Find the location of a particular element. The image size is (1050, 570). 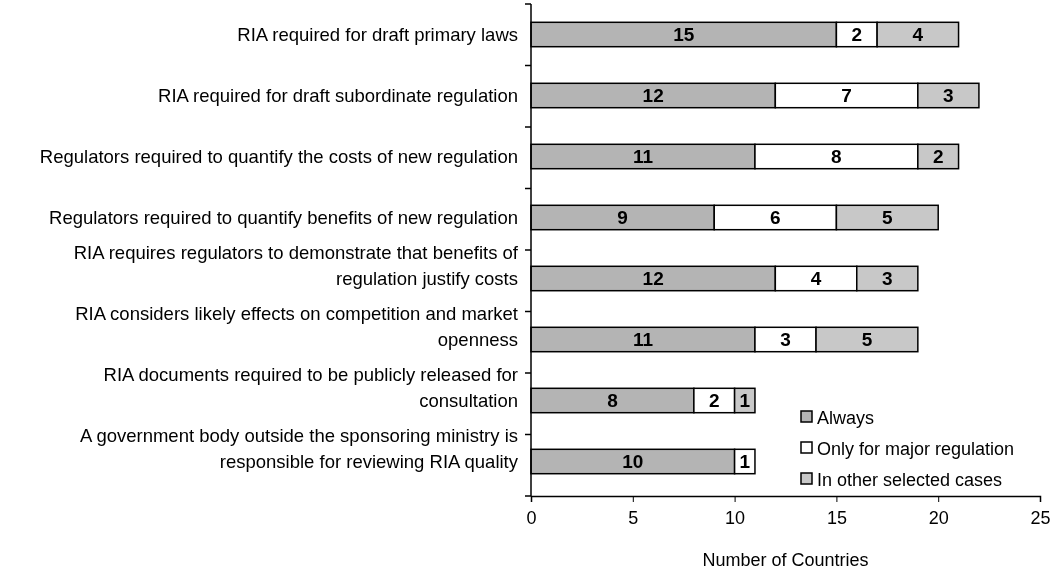

y-tick-label: RIA required for draft subordinate regulation is located at coordinates (338, 95).